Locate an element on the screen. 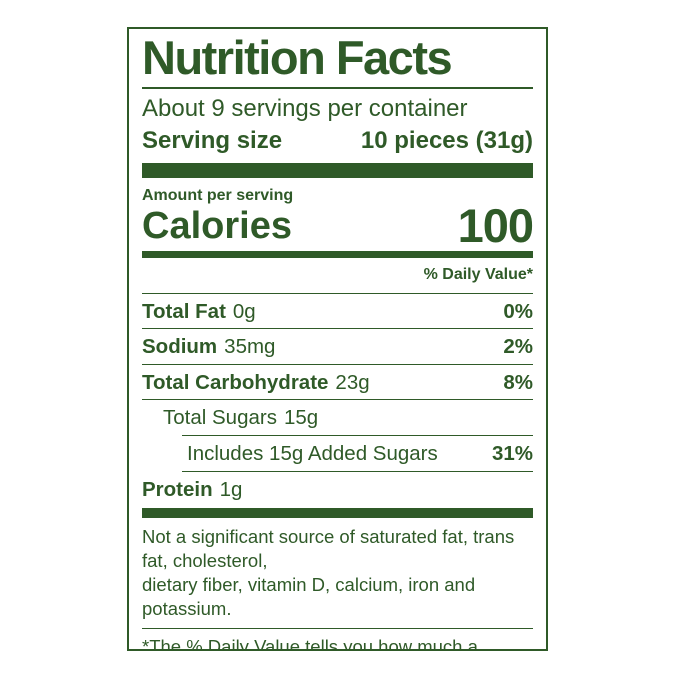 This screenshot has width=679, height=679. nutrient-amount: 23g is located at coordinates (352, 382).